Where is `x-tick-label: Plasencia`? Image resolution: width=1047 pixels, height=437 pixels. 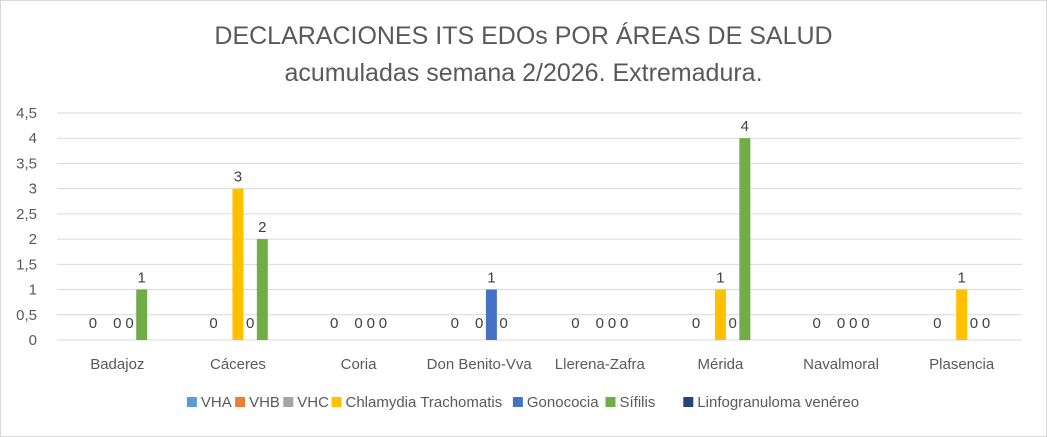
x-tick-label: Plasencia is located at coordinates (962, 364).